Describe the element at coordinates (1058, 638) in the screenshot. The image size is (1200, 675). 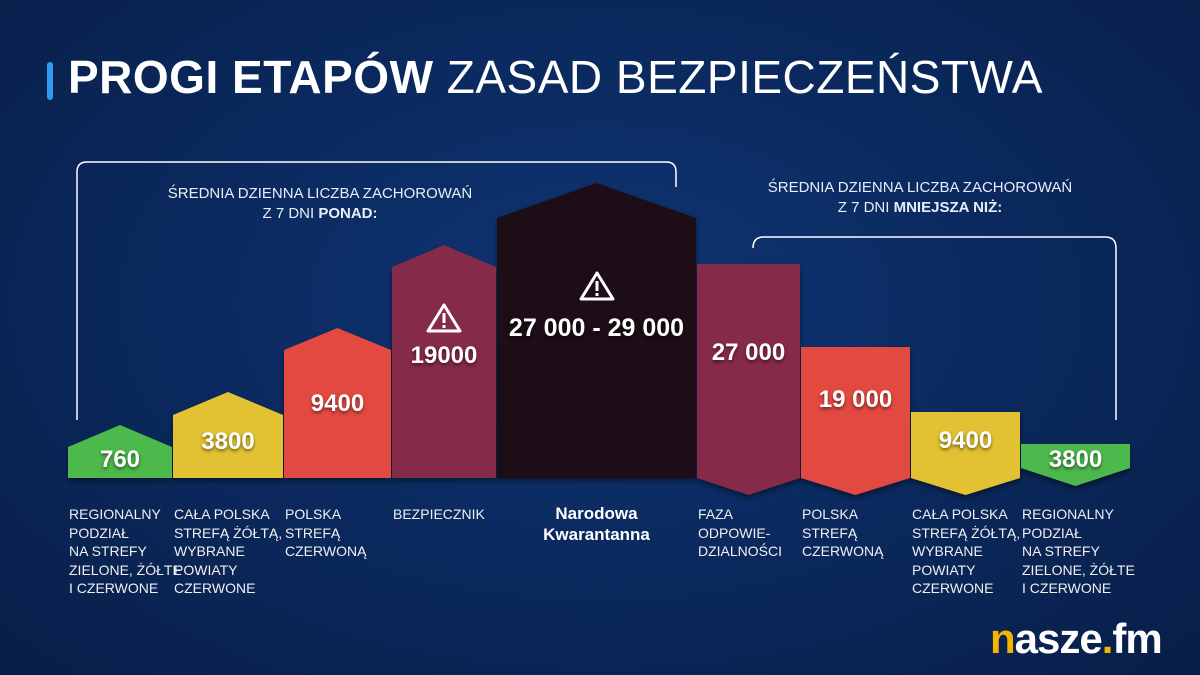
I see `logo-rest: asze` at that location.